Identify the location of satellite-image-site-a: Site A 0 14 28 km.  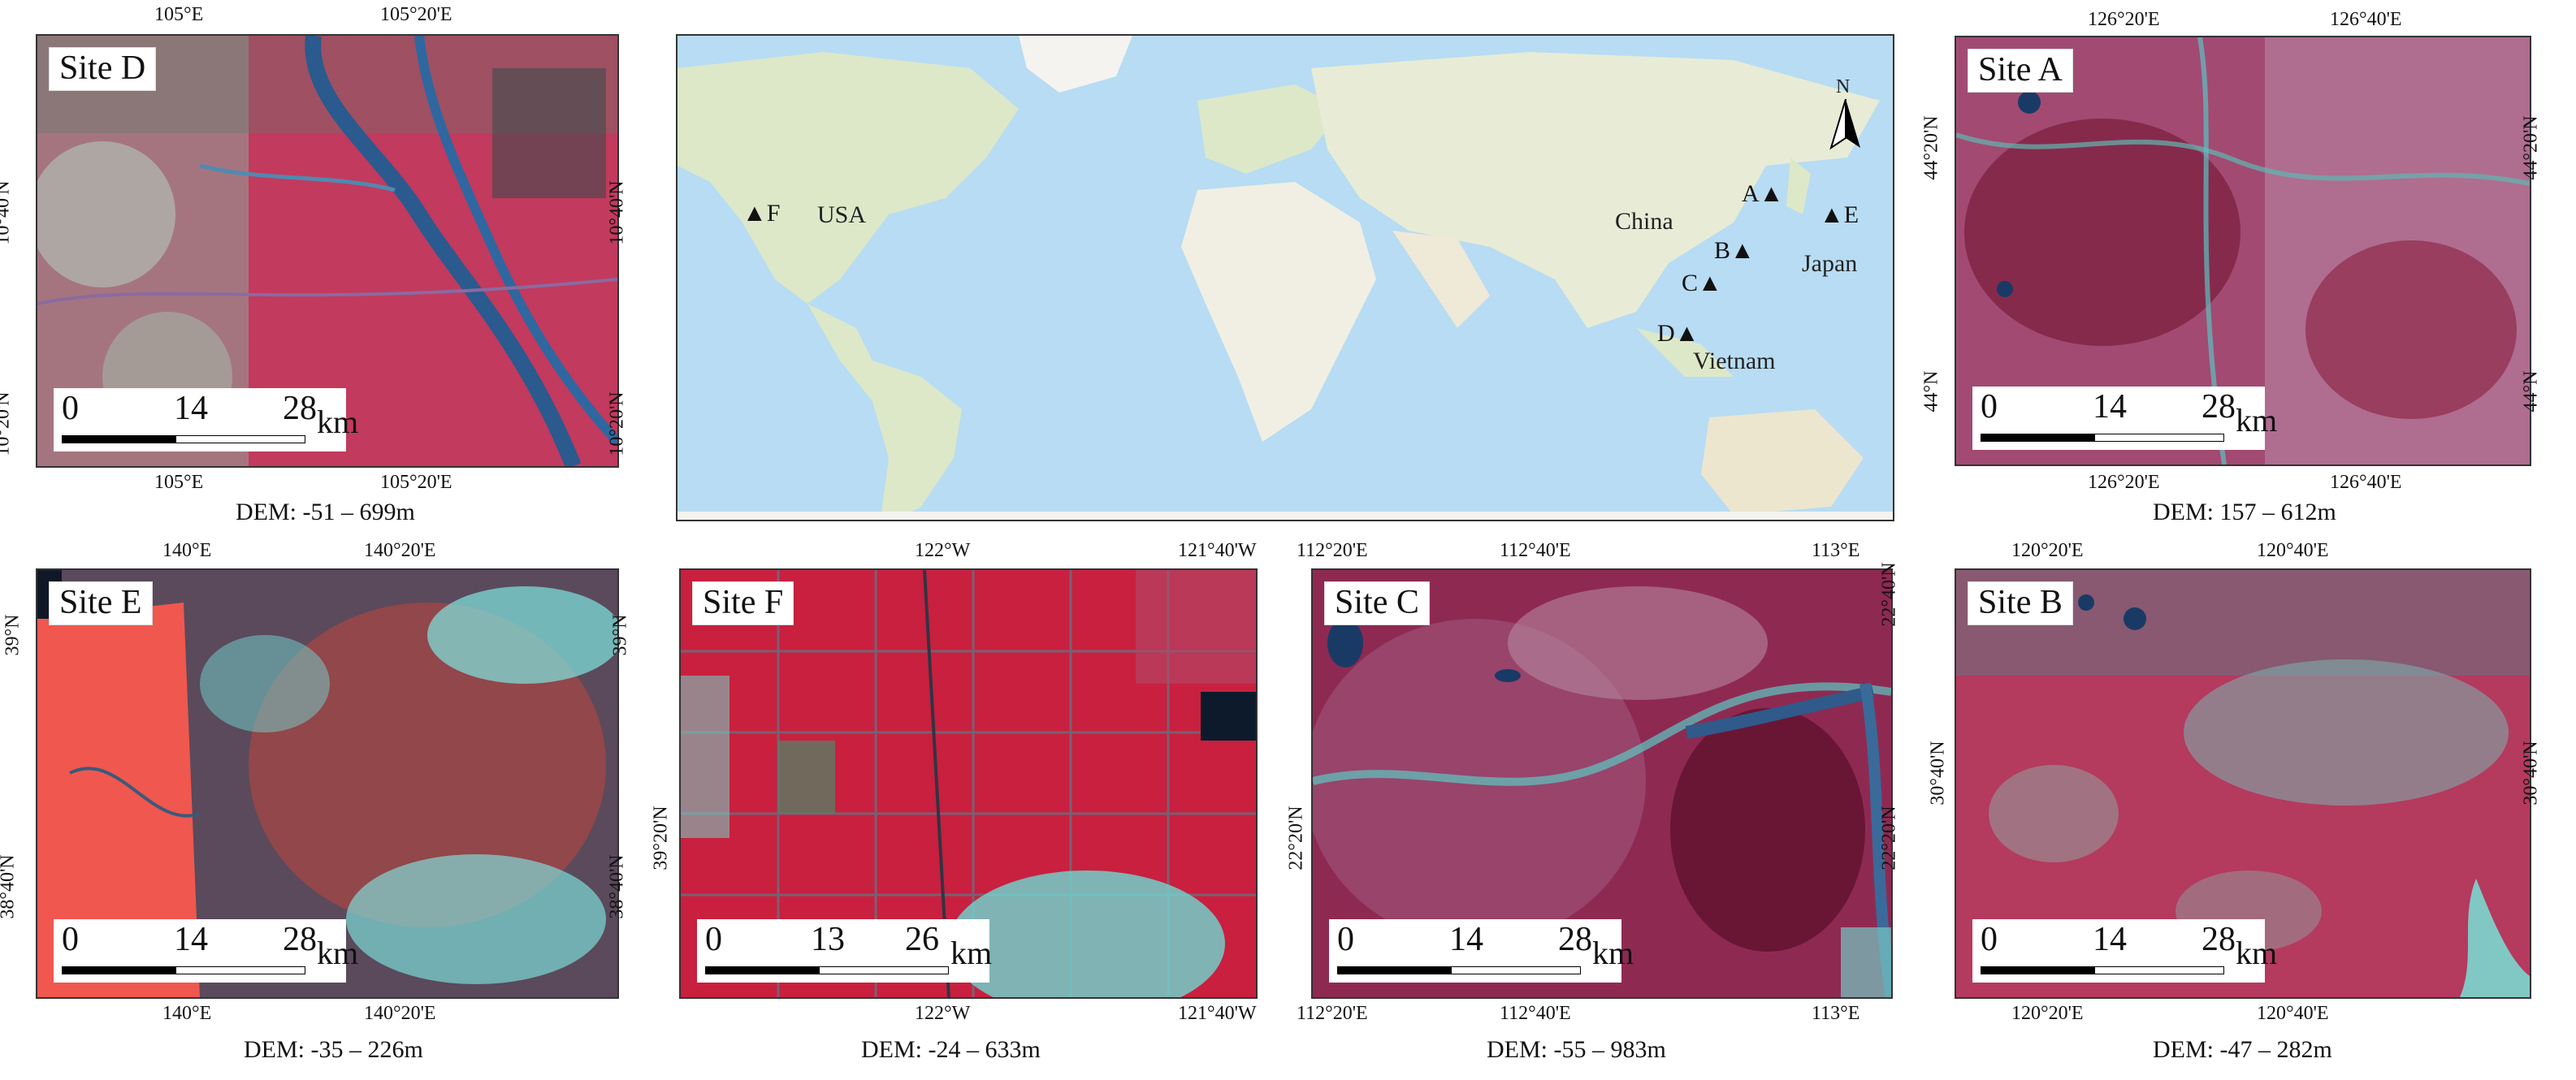
(2243, 251).